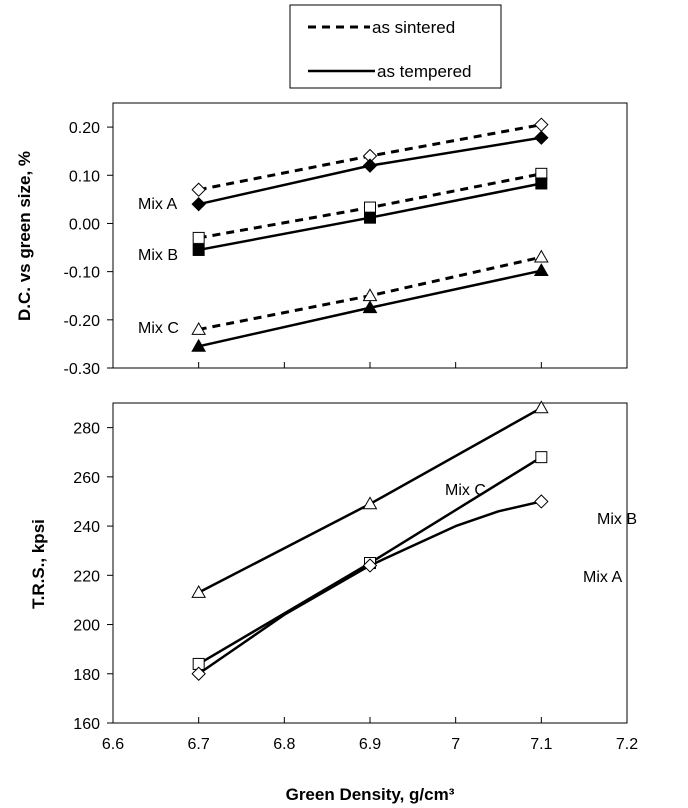 The image size is (688, 808). I want to click on dc-y-axis-label: D.C. vs green size, %, so click(24, 236).